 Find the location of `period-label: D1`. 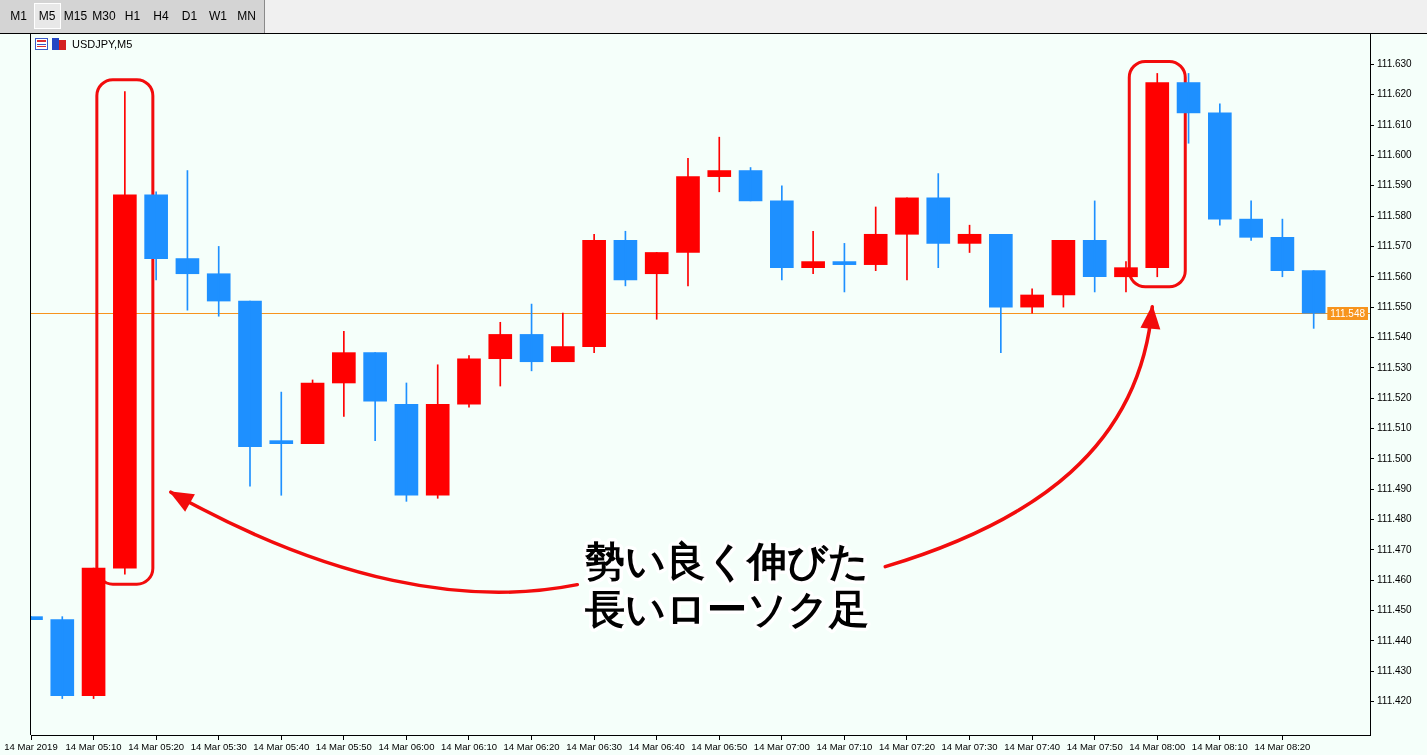

period-label: D1 is located at coordinates (189, 16).